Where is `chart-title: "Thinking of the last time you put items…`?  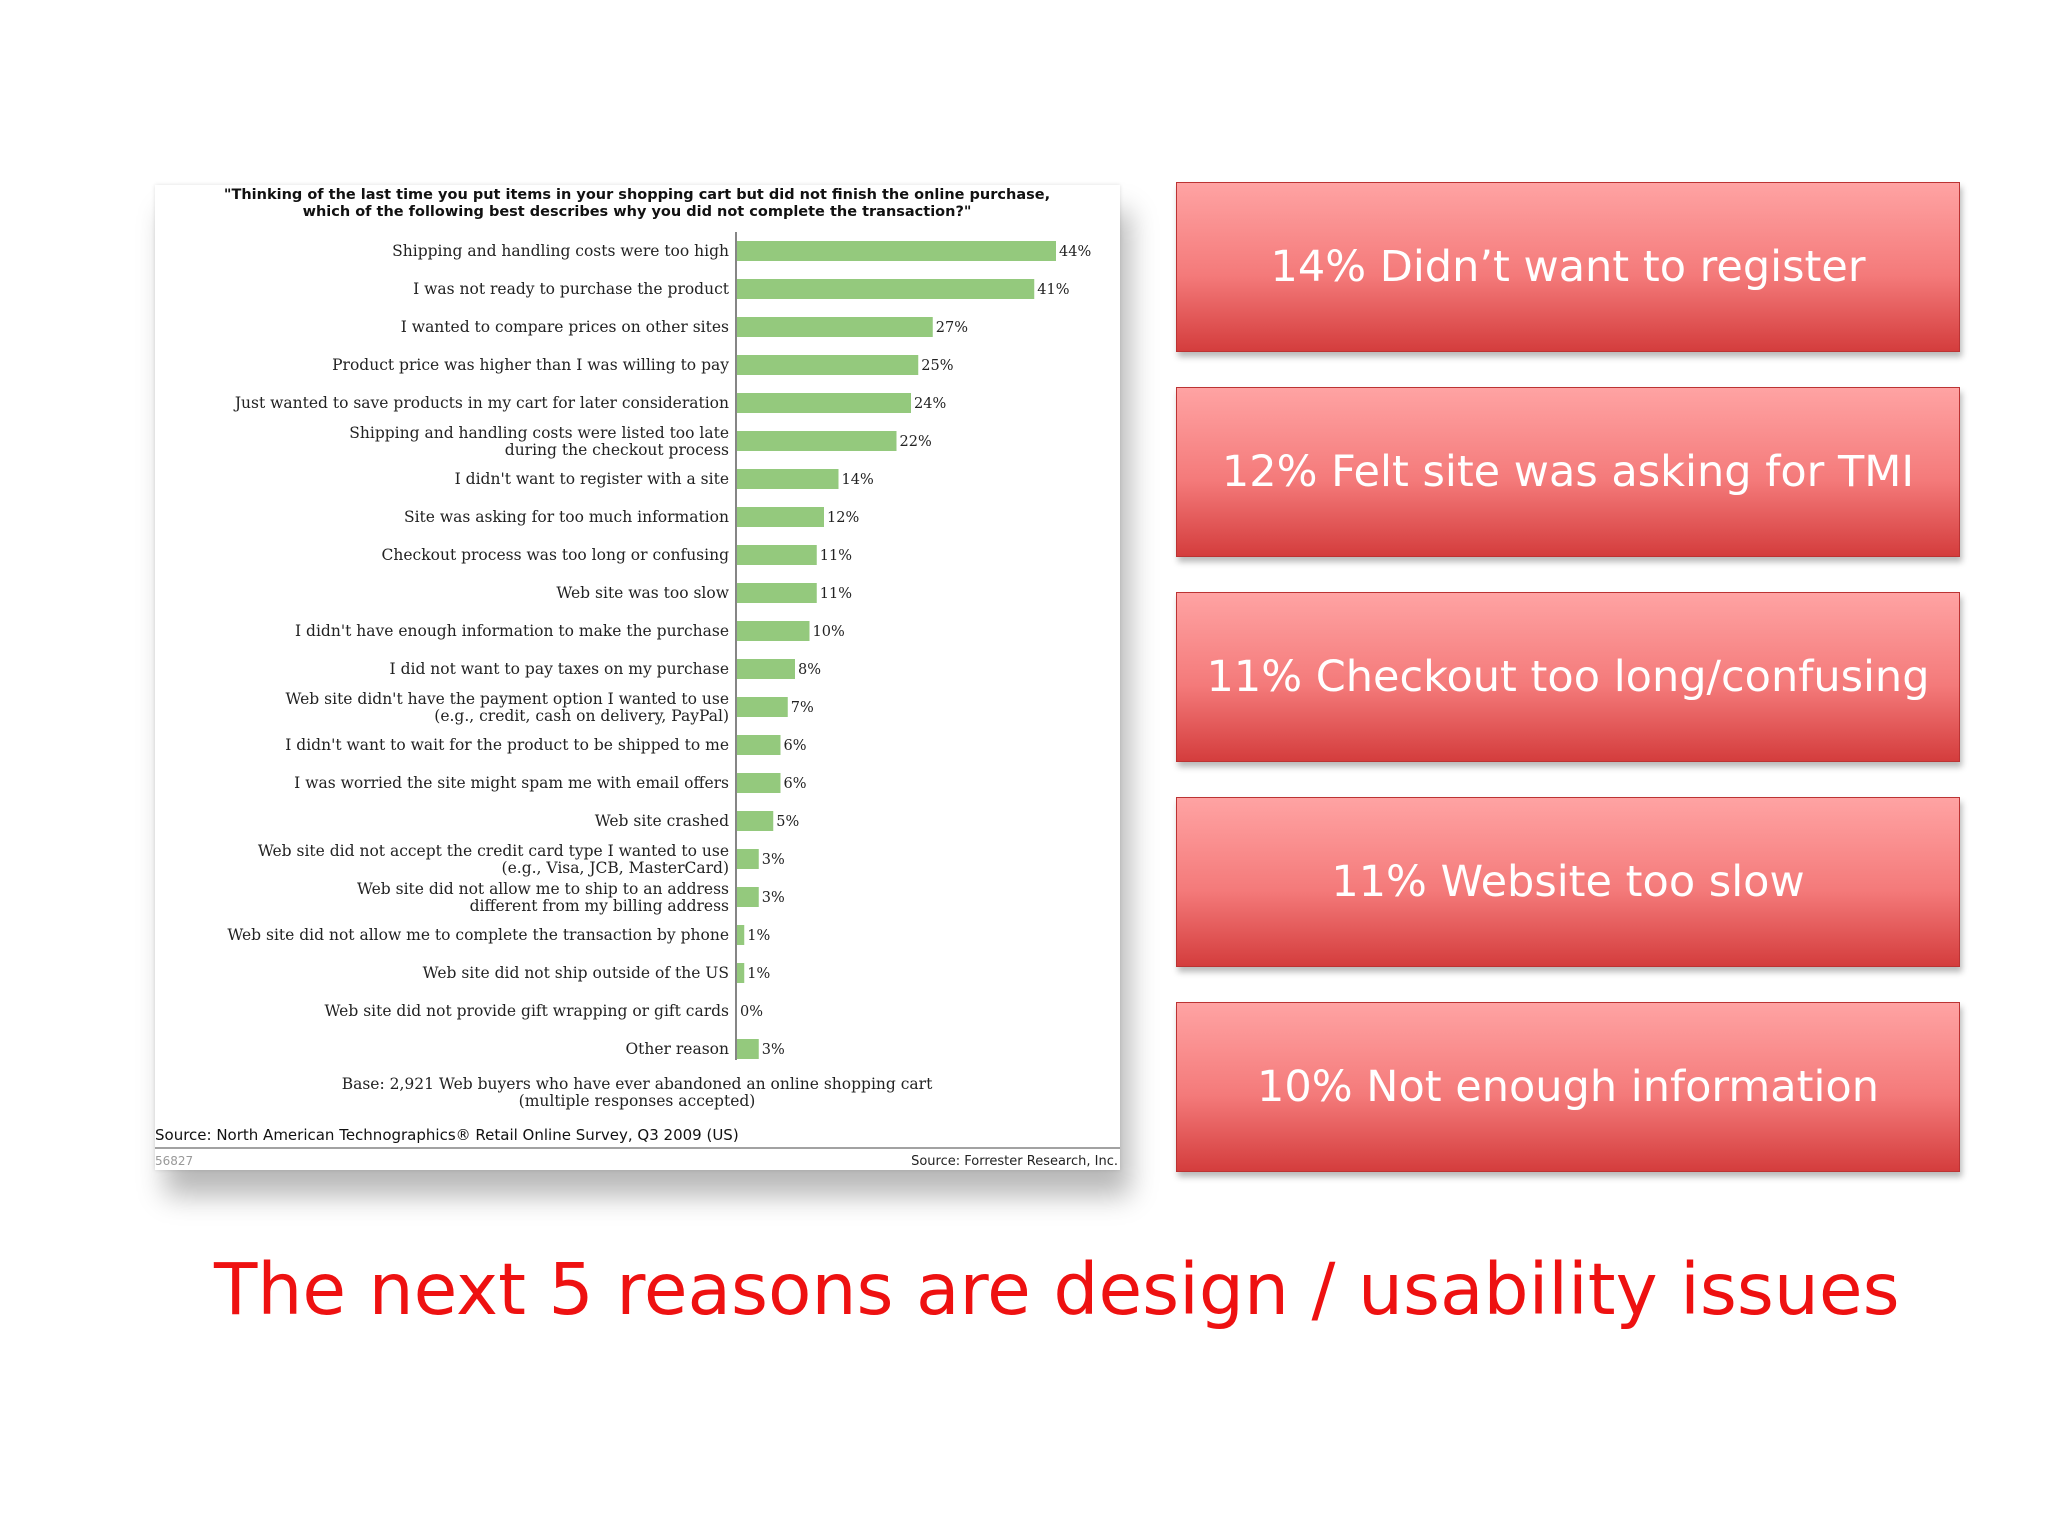 chart-title: "Thinking of the last time you put items… is located at coordinates (637, 203).